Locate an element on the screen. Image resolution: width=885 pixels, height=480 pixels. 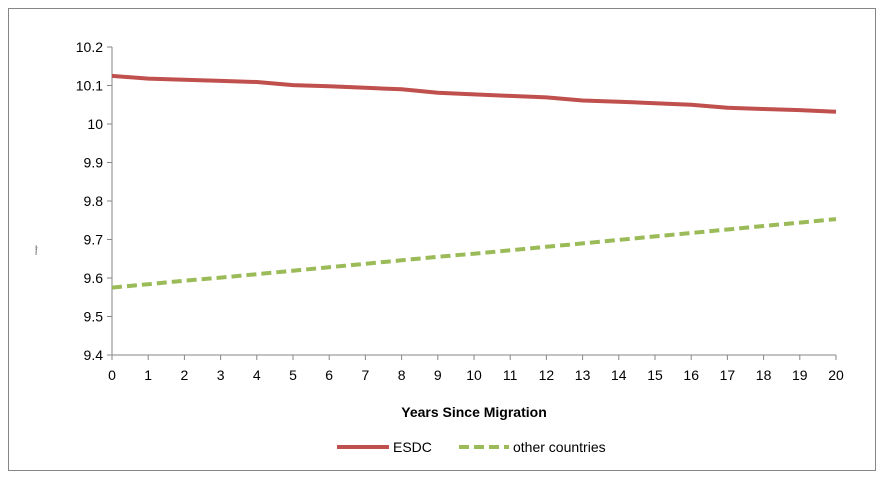
legend-label-other-countries: other countries is located at coordinates (559, 447).